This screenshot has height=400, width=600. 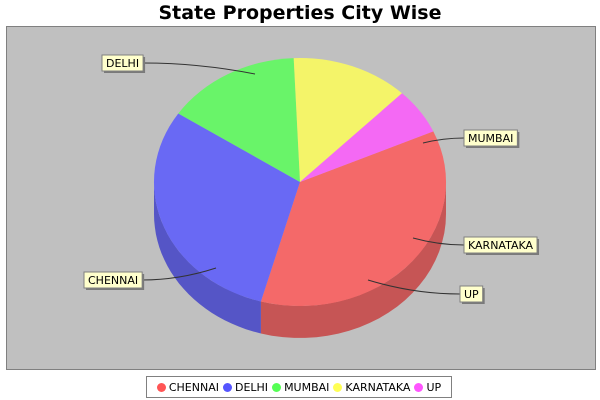 I want to click on legend-item-karnataka: KARNATAKA, so click(x=371, y=387).